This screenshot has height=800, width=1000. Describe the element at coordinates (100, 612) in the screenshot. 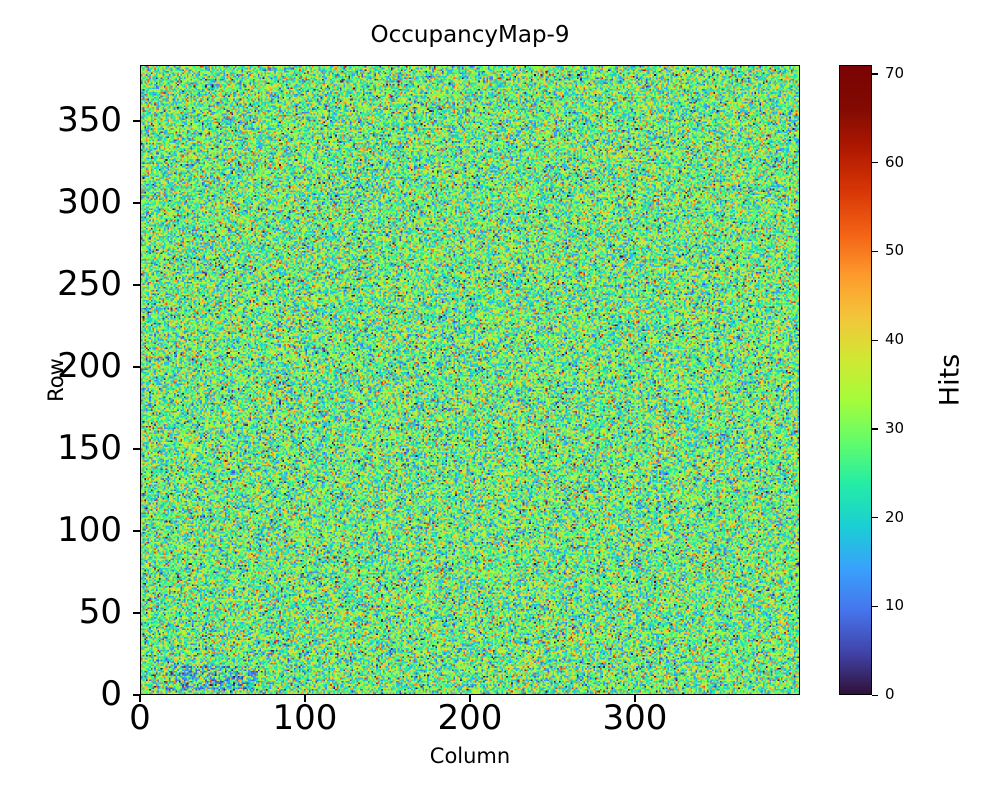

I see `y-tick-label: 50` at that location.